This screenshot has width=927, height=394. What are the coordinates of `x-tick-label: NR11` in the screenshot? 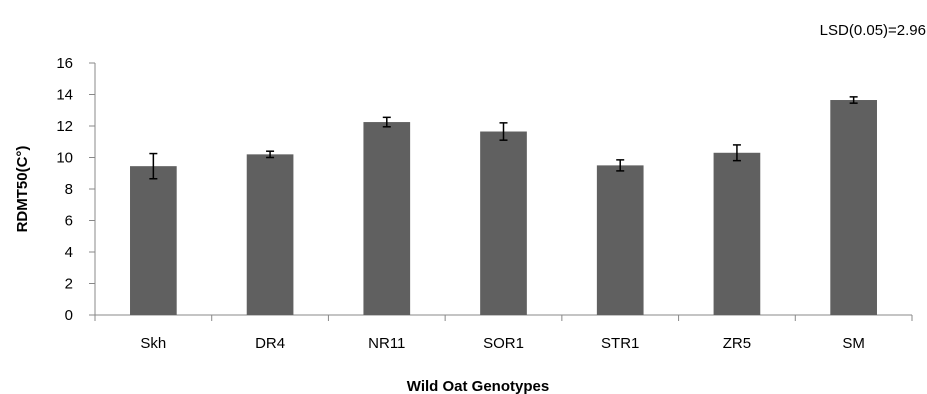 It's located at (386, 343).